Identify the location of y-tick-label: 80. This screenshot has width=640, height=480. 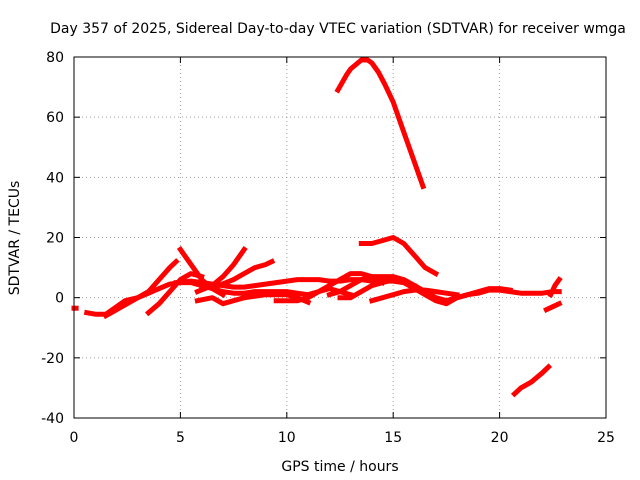
(55, 58).